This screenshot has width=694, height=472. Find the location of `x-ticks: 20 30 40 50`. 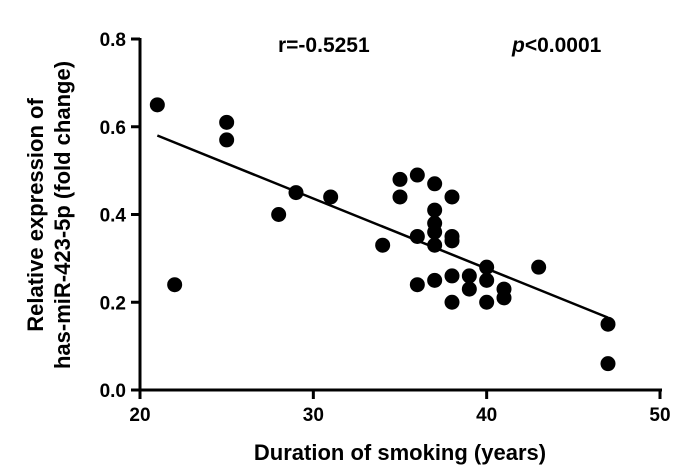

x-ticks: 20 30 40 50 is located at coordinates (400, 408).